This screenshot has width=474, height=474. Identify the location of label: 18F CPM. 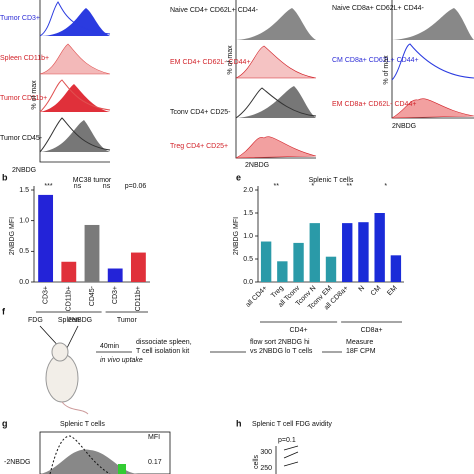
(361, 351).